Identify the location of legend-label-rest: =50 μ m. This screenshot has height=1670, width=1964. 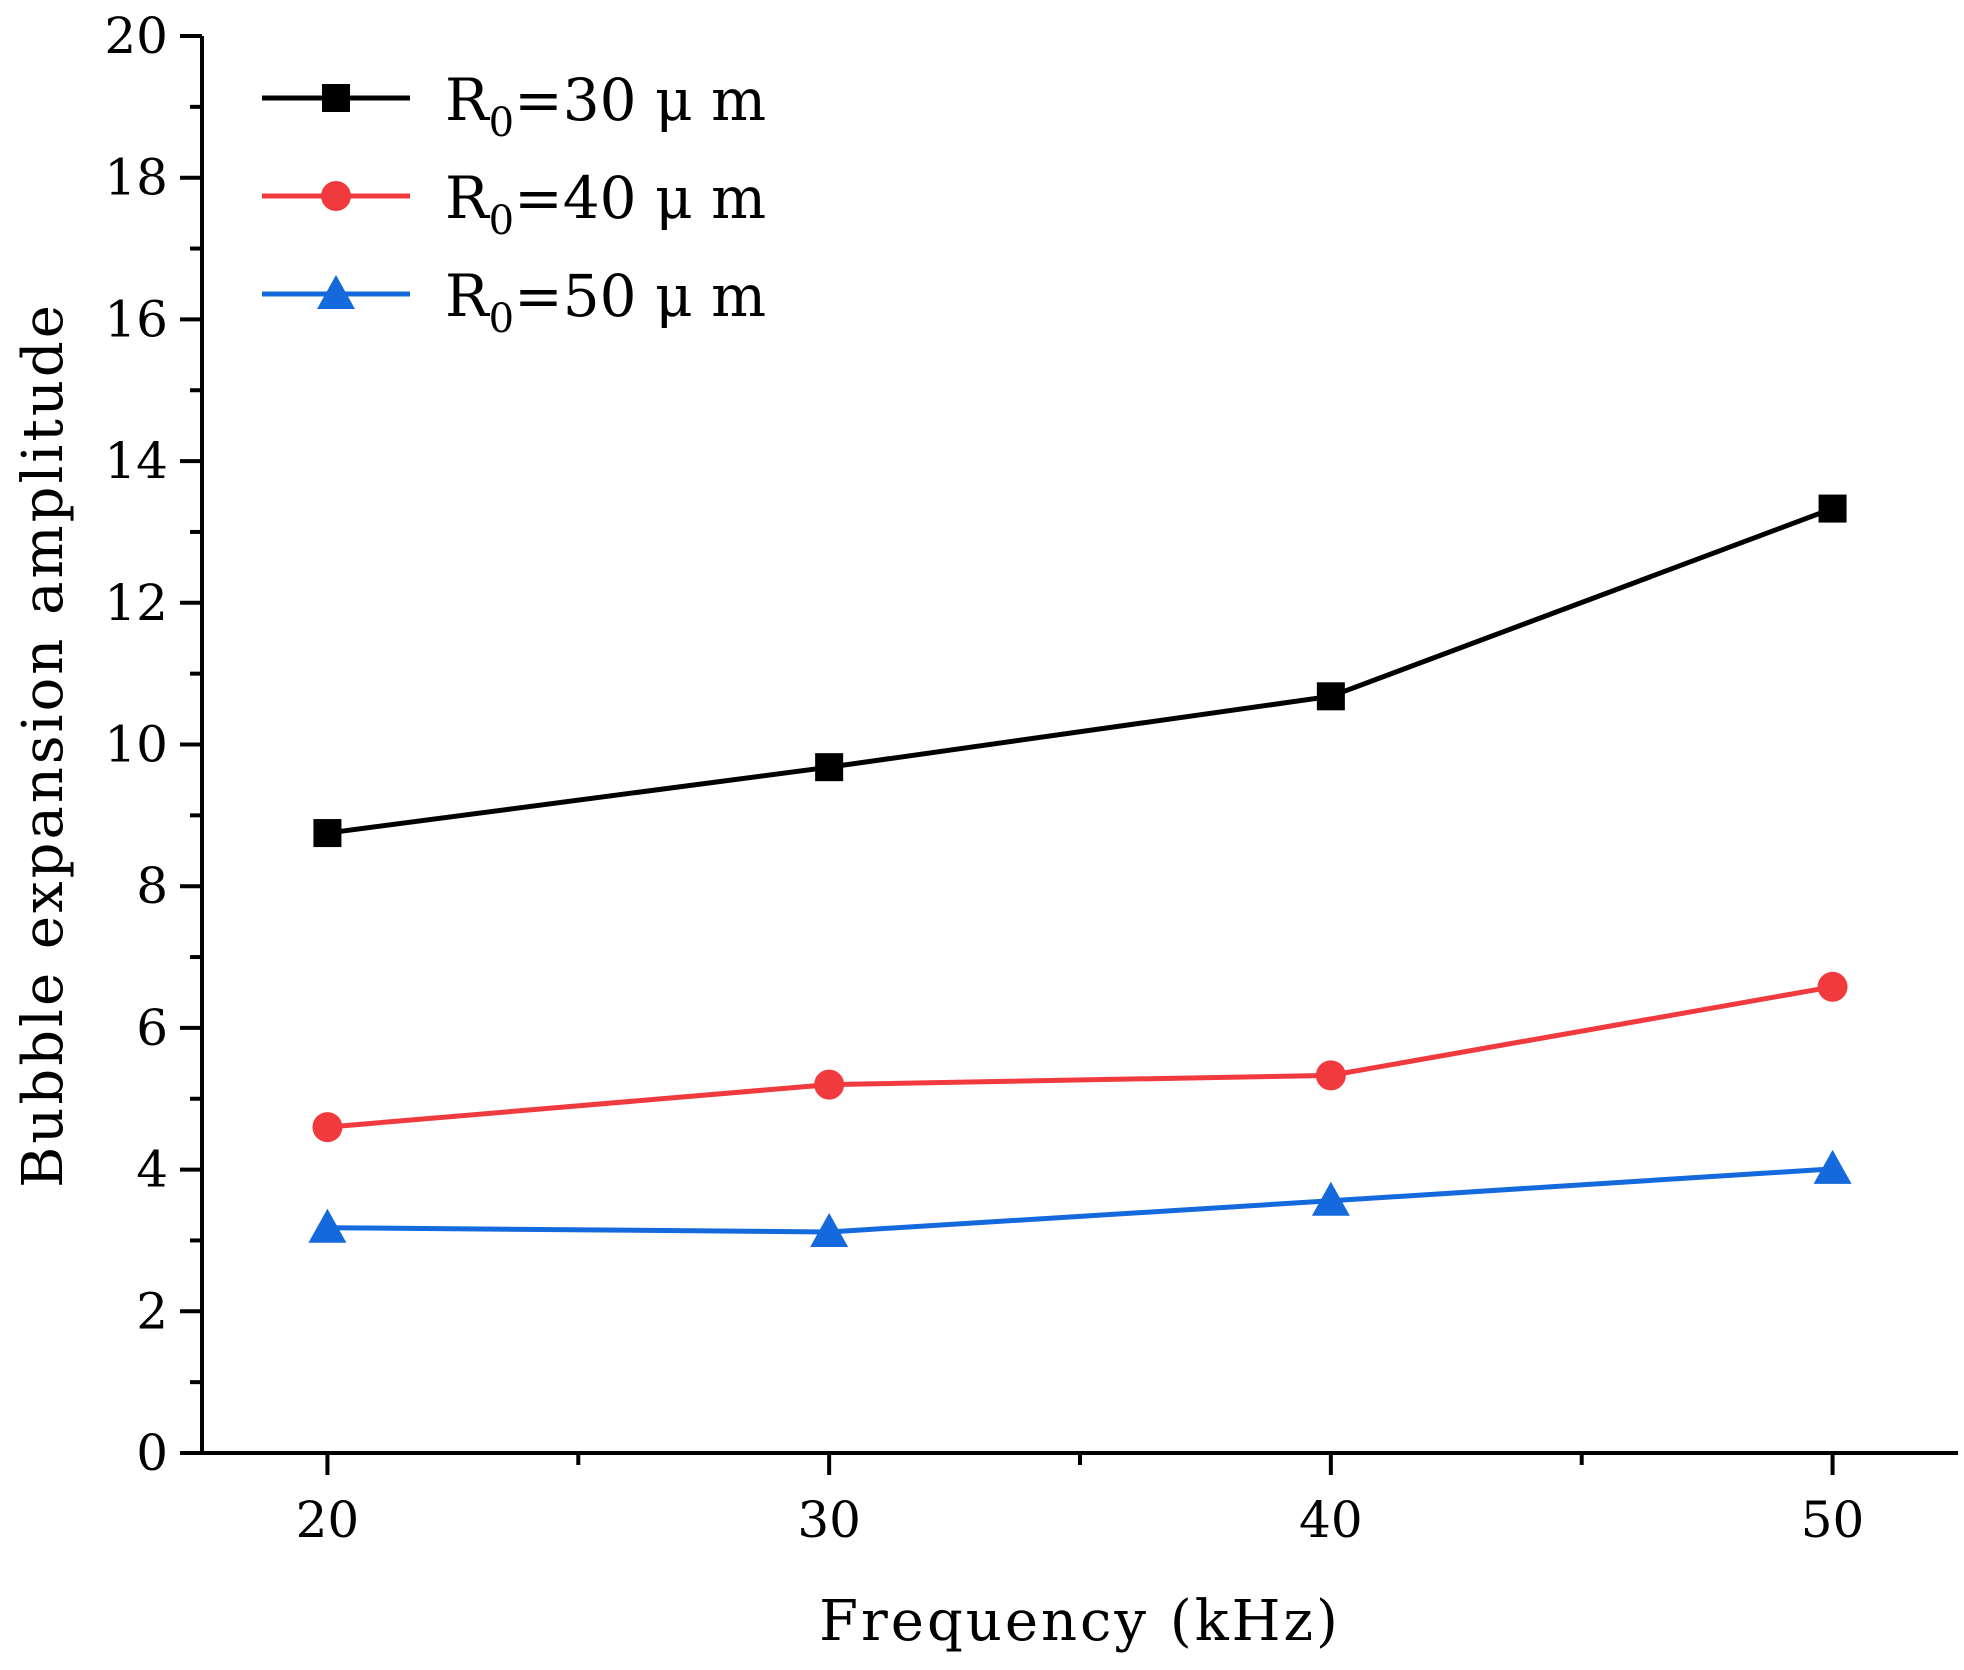
(640, 296).